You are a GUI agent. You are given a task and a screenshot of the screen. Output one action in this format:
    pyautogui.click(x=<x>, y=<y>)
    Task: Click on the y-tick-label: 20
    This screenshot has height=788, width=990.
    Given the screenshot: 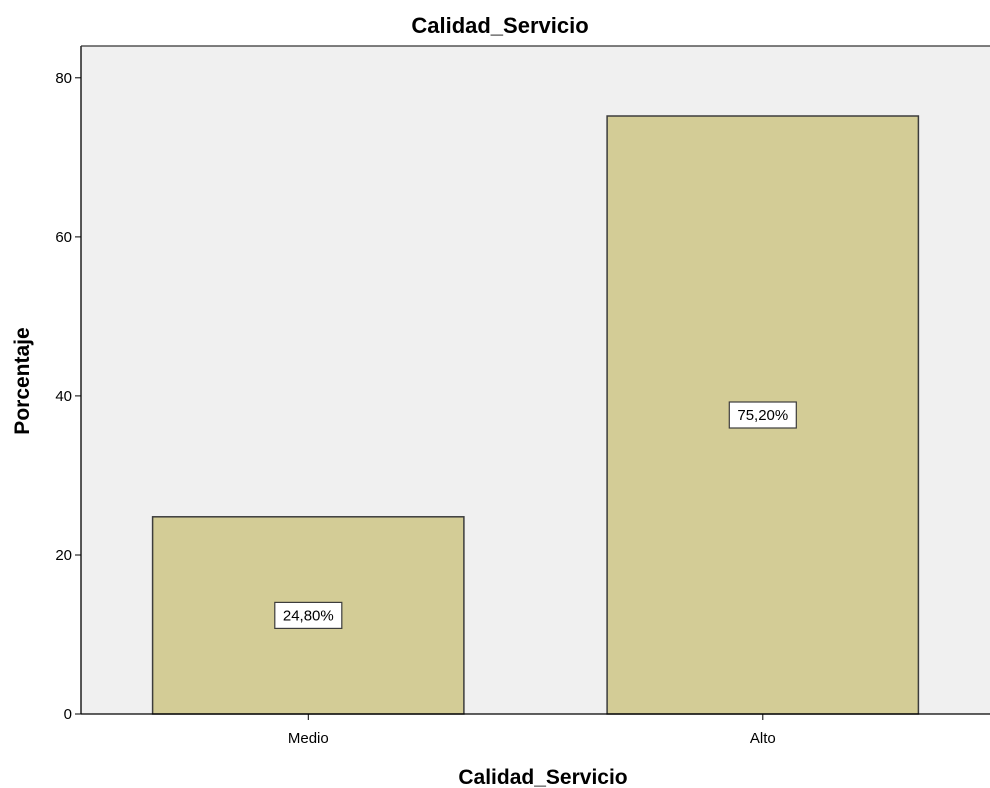 What is the action you would take?
    pyautogui.click(x=63, y=555)
    